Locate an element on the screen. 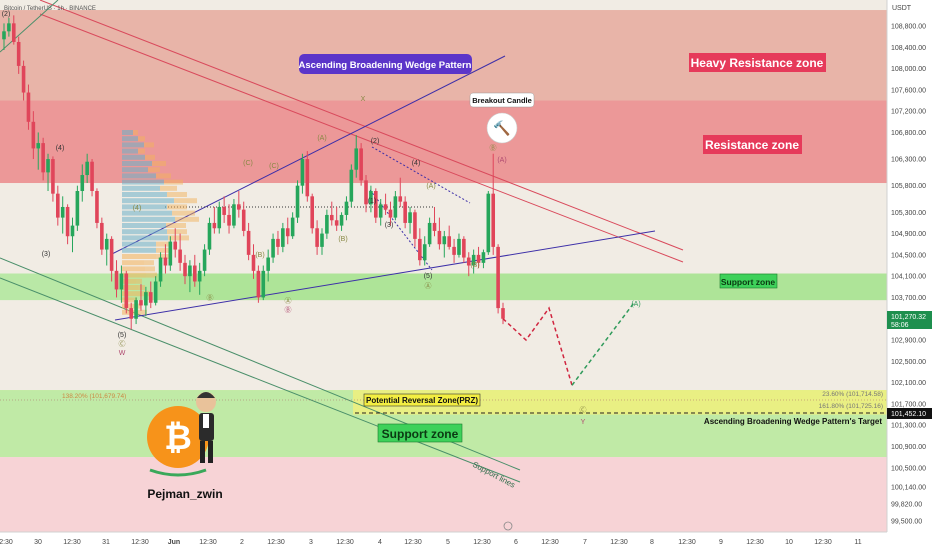 This screenshot has width=932, height=550. bitcoin-symbol: ₿ is located at coordinates (178, 438).